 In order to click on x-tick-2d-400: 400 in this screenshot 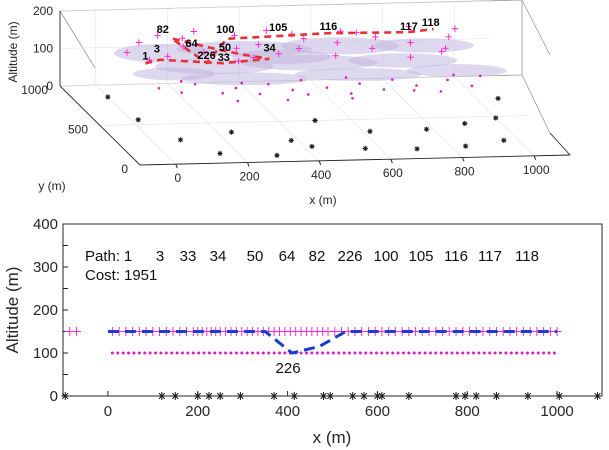, I will do `click(287, 411)`.